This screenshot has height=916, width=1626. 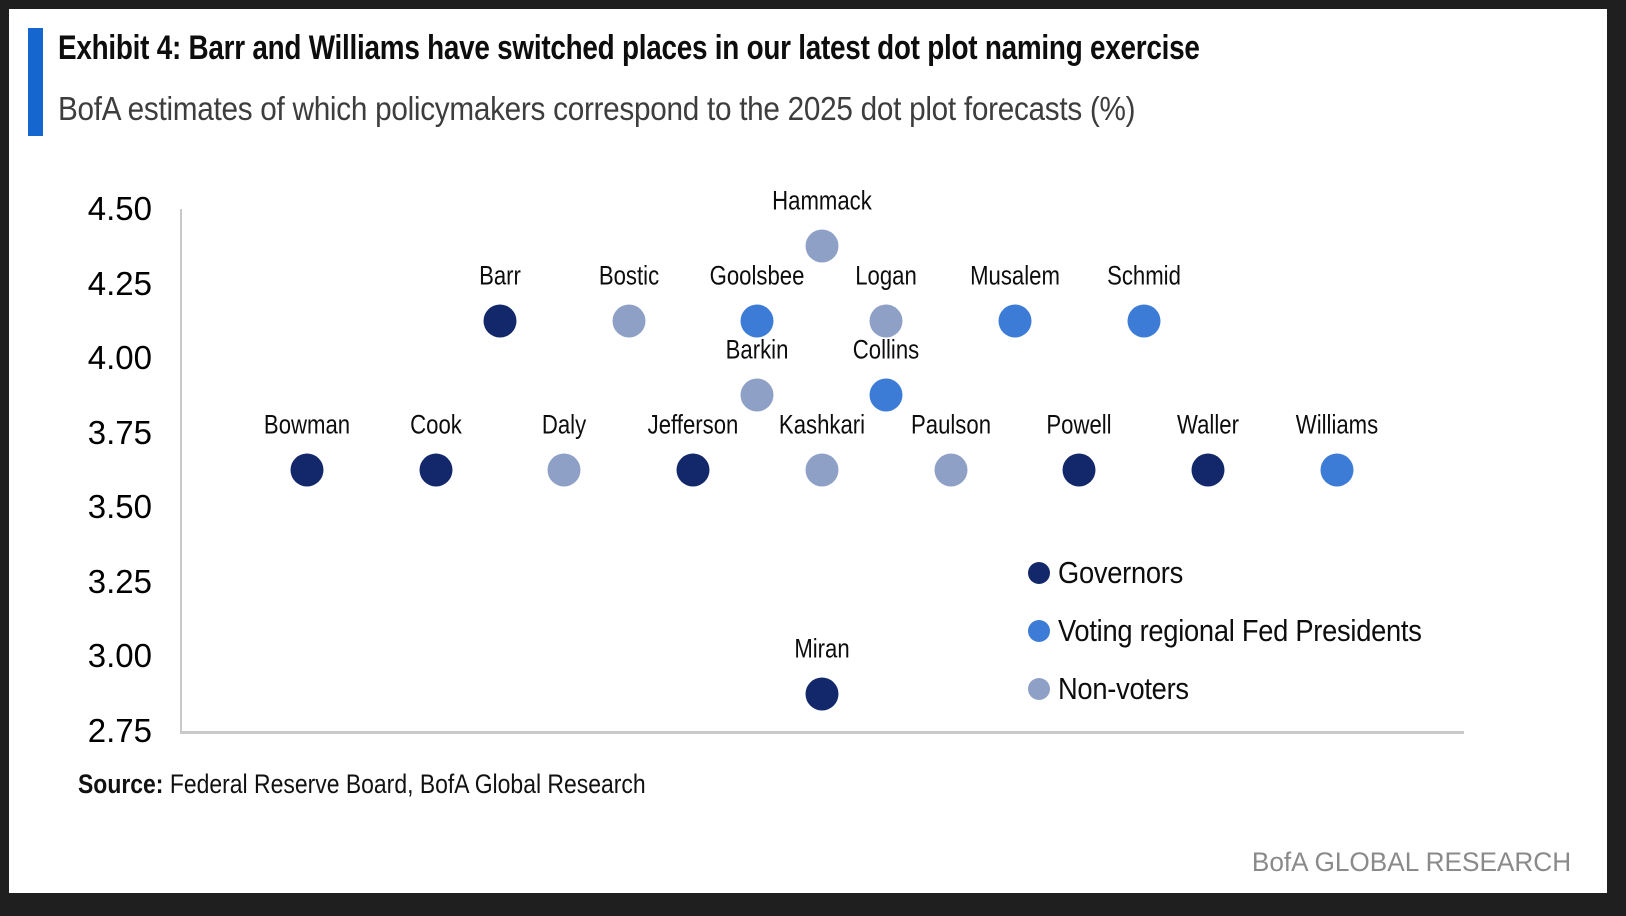 I want to click on dot-label-barr: Barr, so click(x=500, y=275).